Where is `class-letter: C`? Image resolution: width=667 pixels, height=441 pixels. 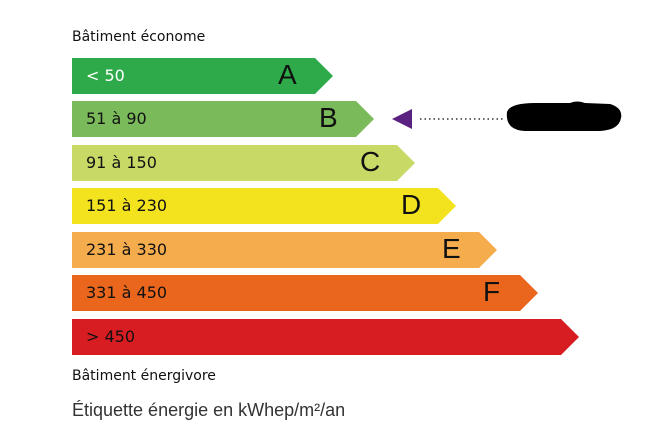 class-letter: C is located at coordinates (370, 161).